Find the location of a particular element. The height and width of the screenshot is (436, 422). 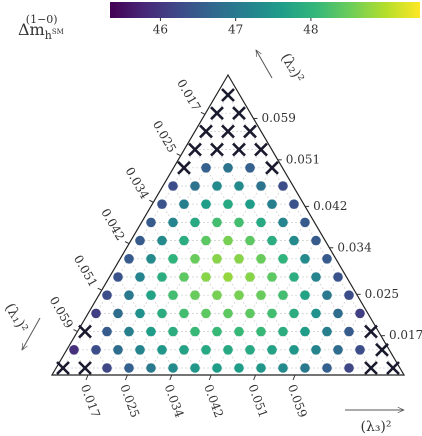

tick-label: 0.017 is located at coordinates (405, 335).